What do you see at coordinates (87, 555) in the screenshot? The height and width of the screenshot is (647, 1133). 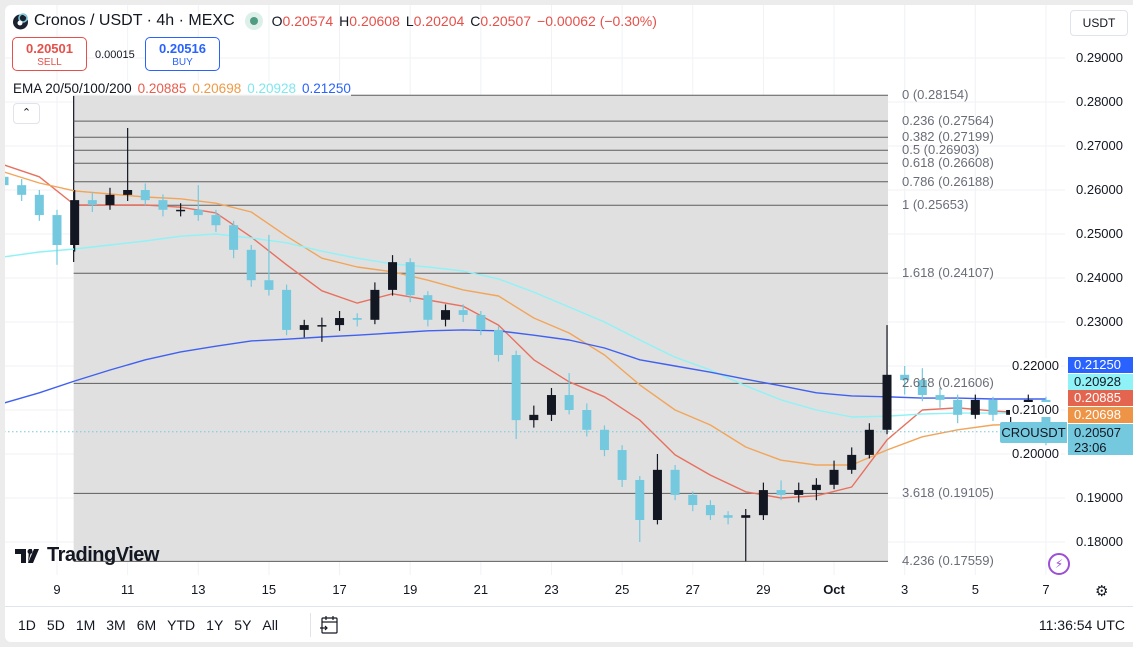 I see `tradingview-logo: TradingView` at bounding box center [87, 555].